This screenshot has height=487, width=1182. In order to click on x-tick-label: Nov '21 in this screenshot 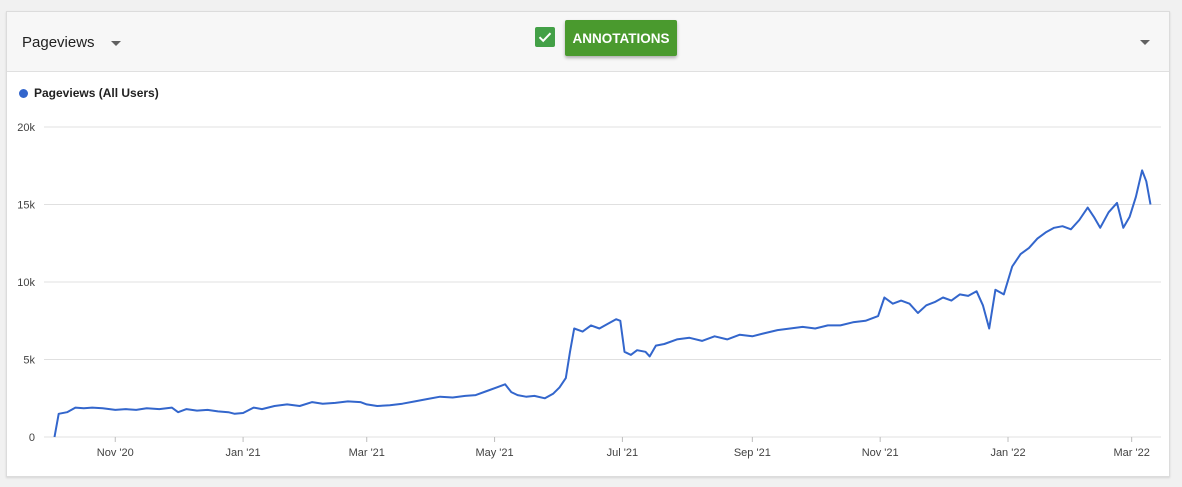, I will do `click(880, 453)`.